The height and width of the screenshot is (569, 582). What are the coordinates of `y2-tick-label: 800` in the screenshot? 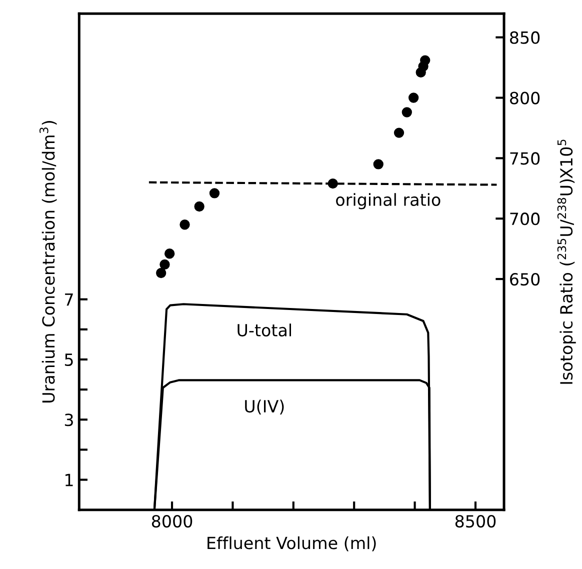 It's located at (525, 98).